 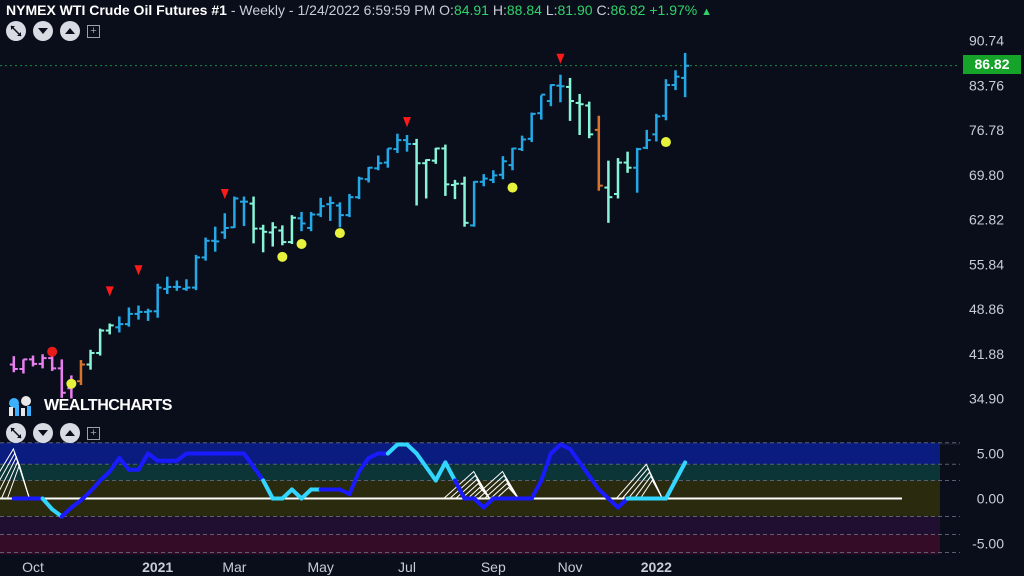 I want to click on price-axis-label: 48.86, so click(x=986, y=309).